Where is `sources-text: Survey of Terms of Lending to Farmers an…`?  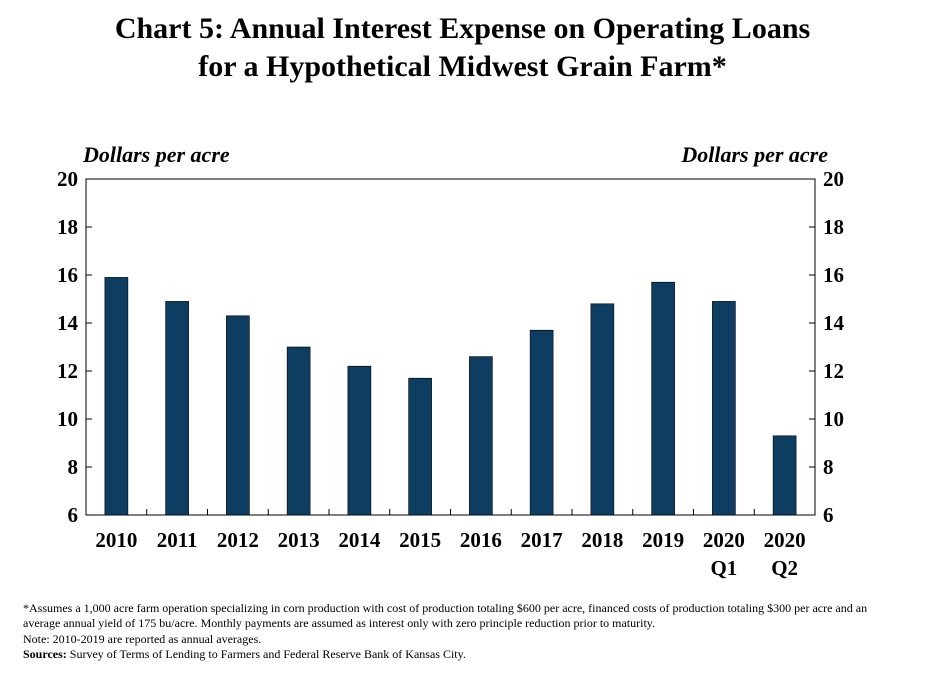
sources-text: Survey of Terms of Lending to Farmers an… is located at coordinates (266, 653).